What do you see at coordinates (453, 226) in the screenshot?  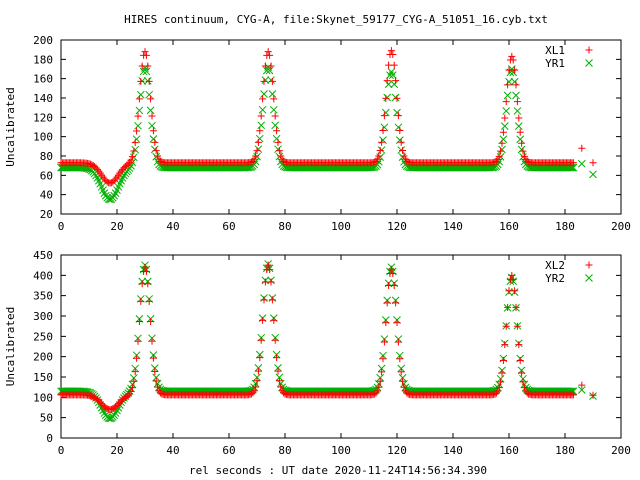 I see `x-tick-label: 140` at bounding box center [453, 226].